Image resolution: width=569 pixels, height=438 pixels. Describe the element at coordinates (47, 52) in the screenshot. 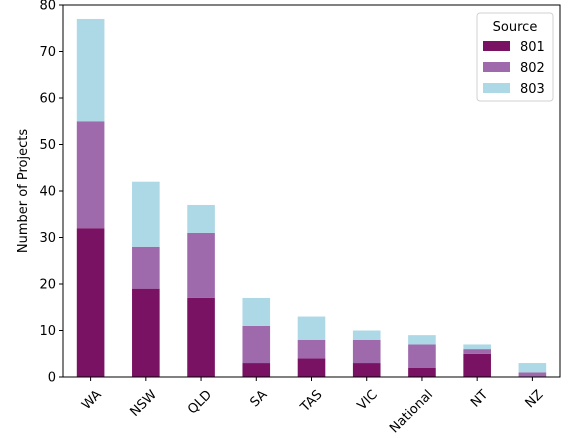

I see `y-tick-label: 70` at that location.